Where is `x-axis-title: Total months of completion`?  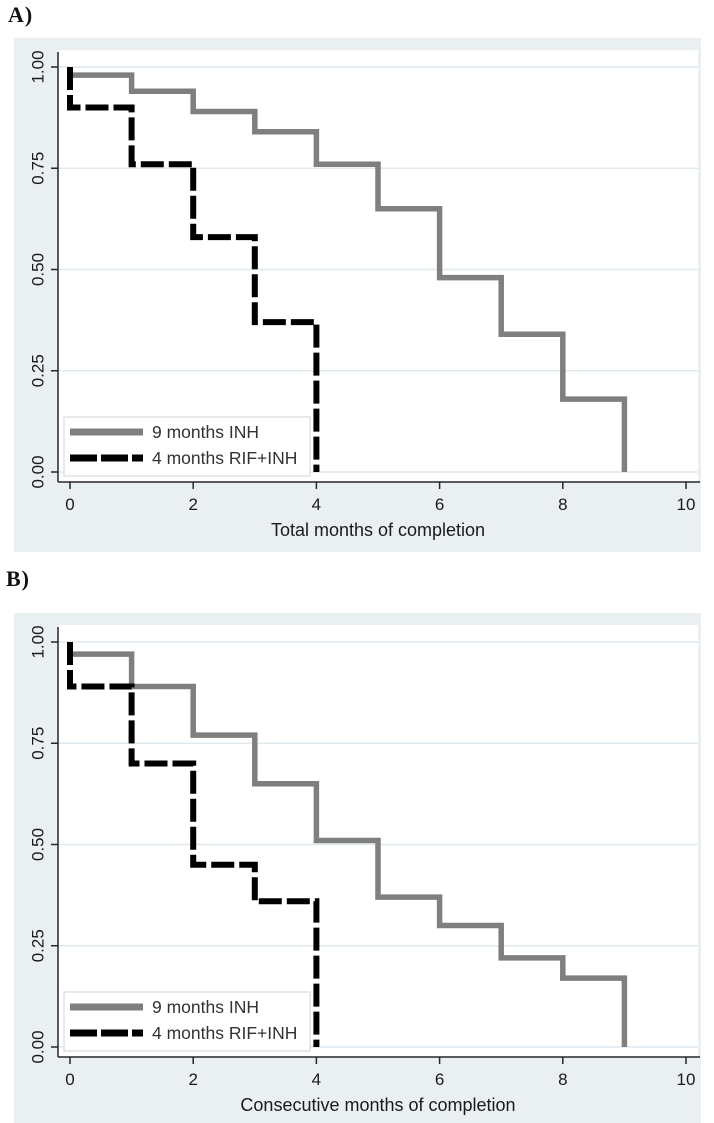 x-axis-title: Total months of completion is located at coordinates (378, 530).